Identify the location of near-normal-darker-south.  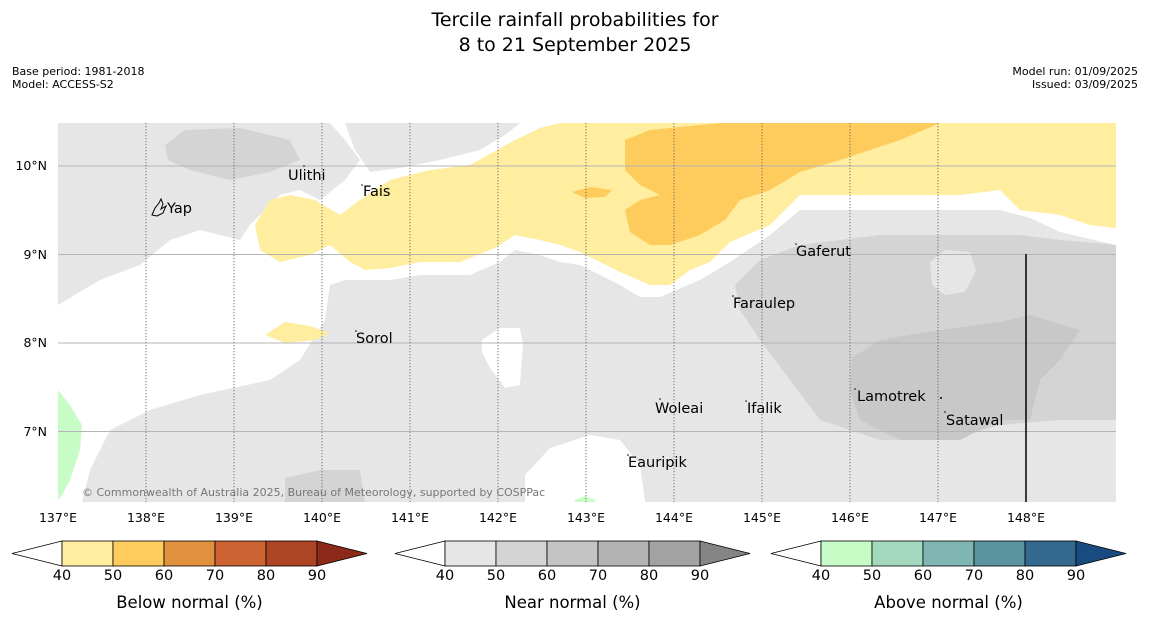
(325, 486).